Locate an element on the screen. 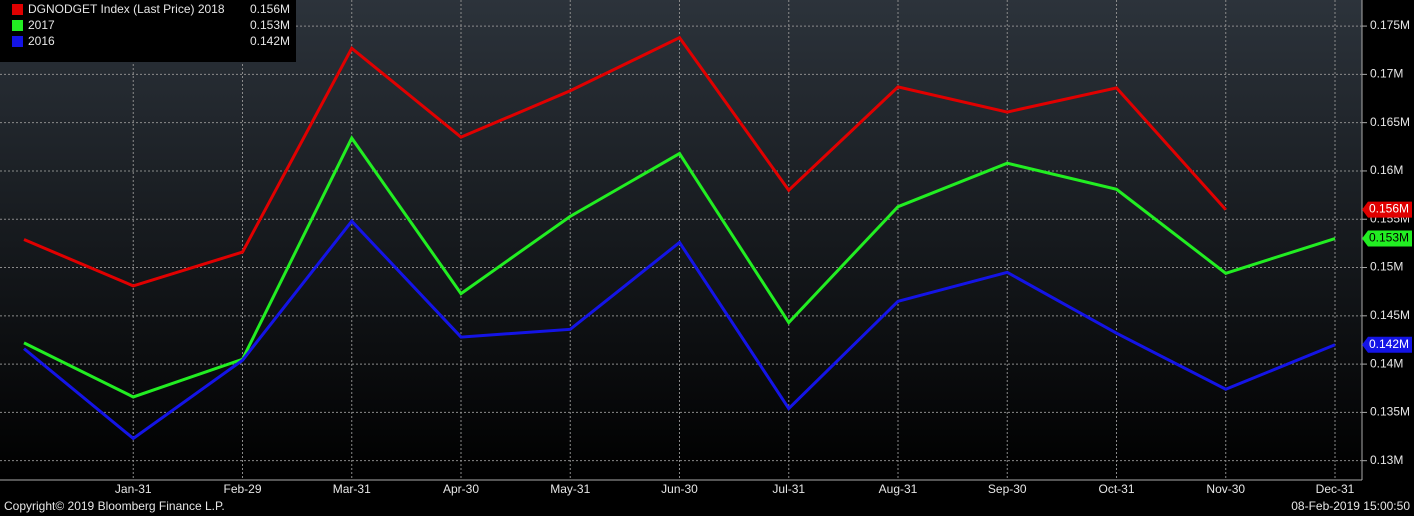 The image size is (1414, 516). last-value-callout: 0.153M is located at coordinates (1387, 238).